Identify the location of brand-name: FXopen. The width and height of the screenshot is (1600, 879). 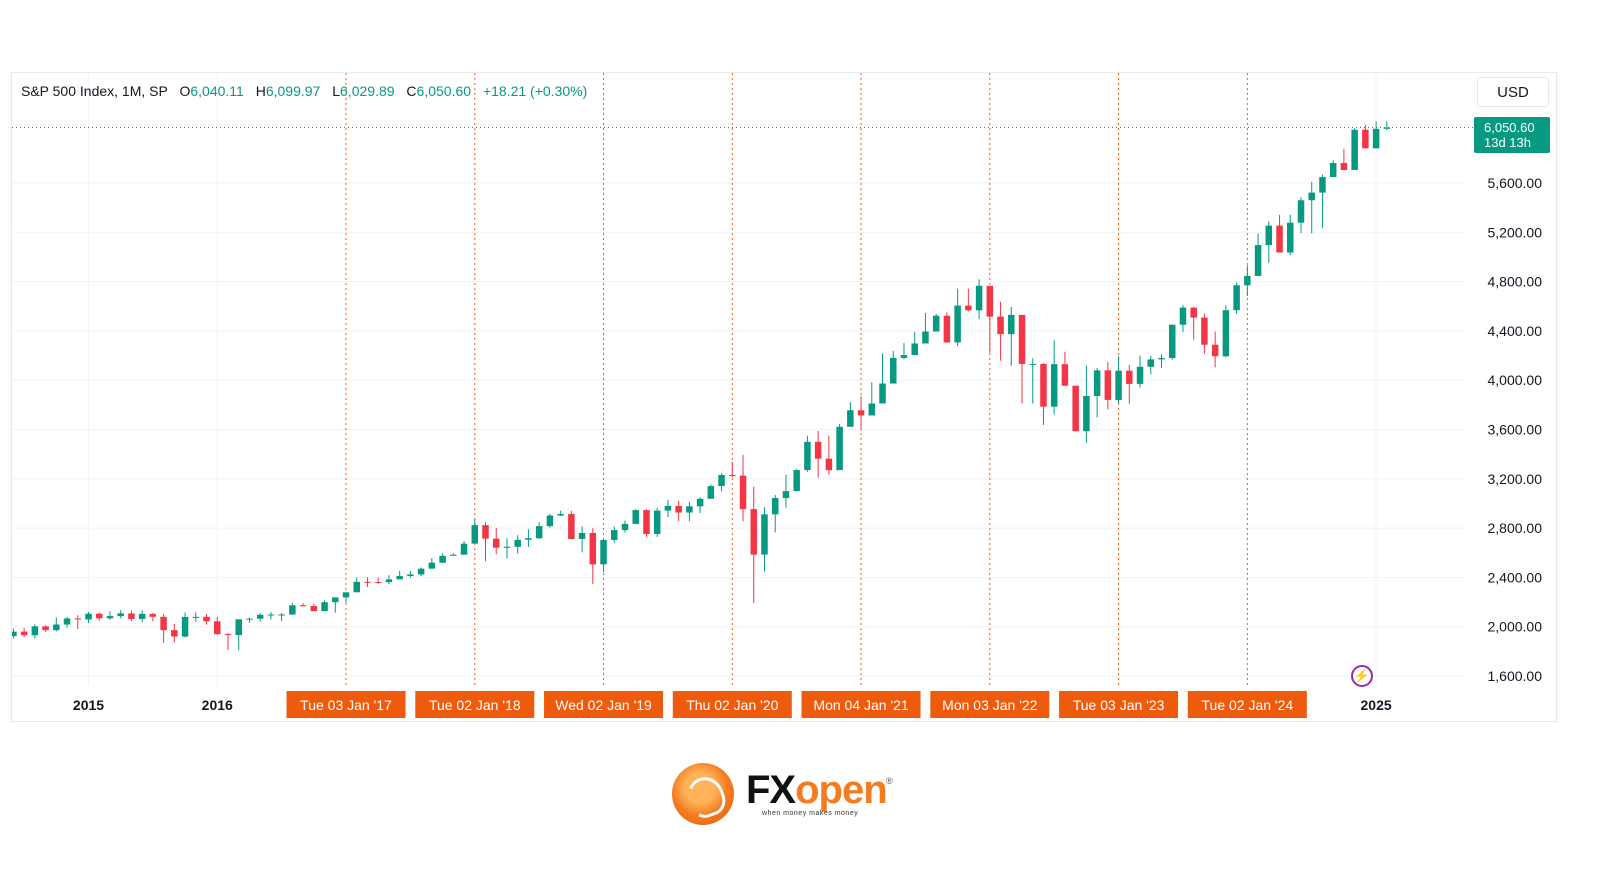
(817, 790).